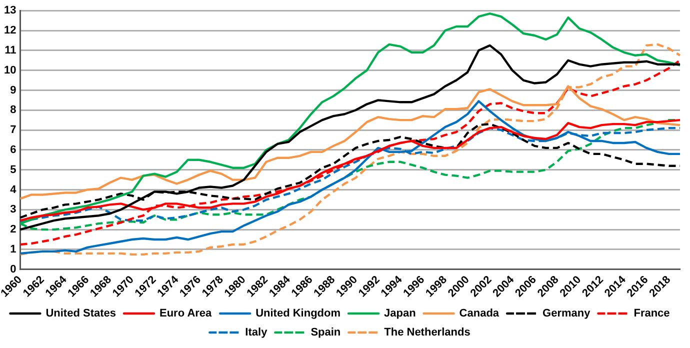 The width and height of the screenshot is (690, 348). I want to click on legend-label: Euro Area, so click(186, 314).